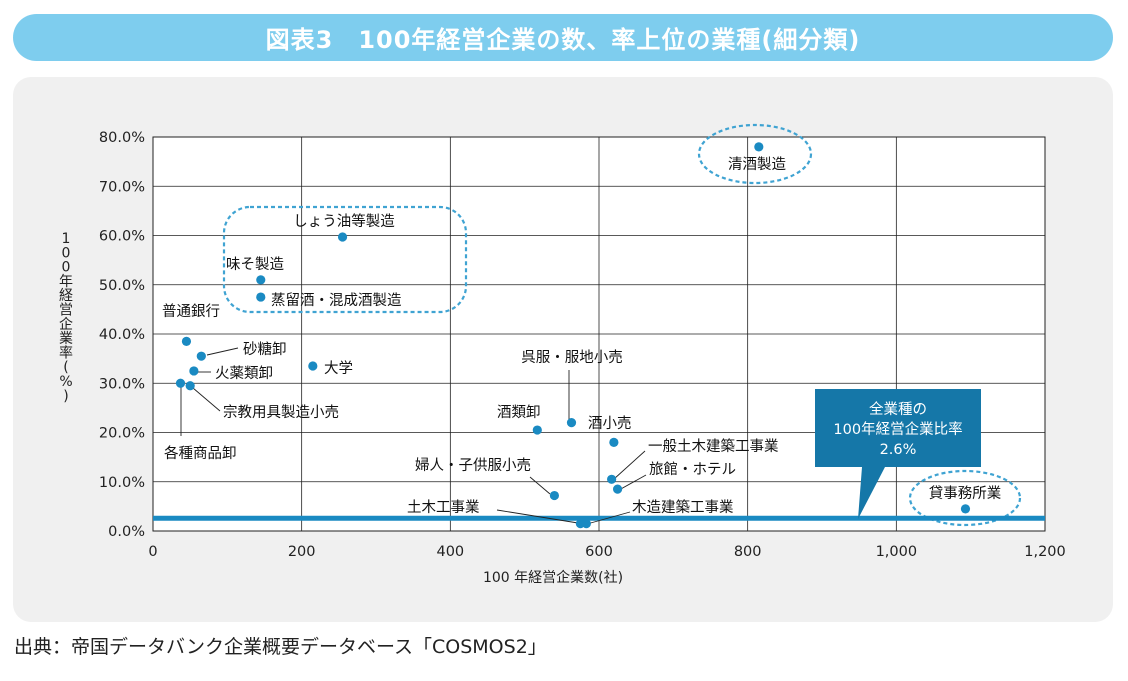 This screenshot has width=1128, height=681. I want to click on y-tick-label: 50.0%, so click(122, 286).